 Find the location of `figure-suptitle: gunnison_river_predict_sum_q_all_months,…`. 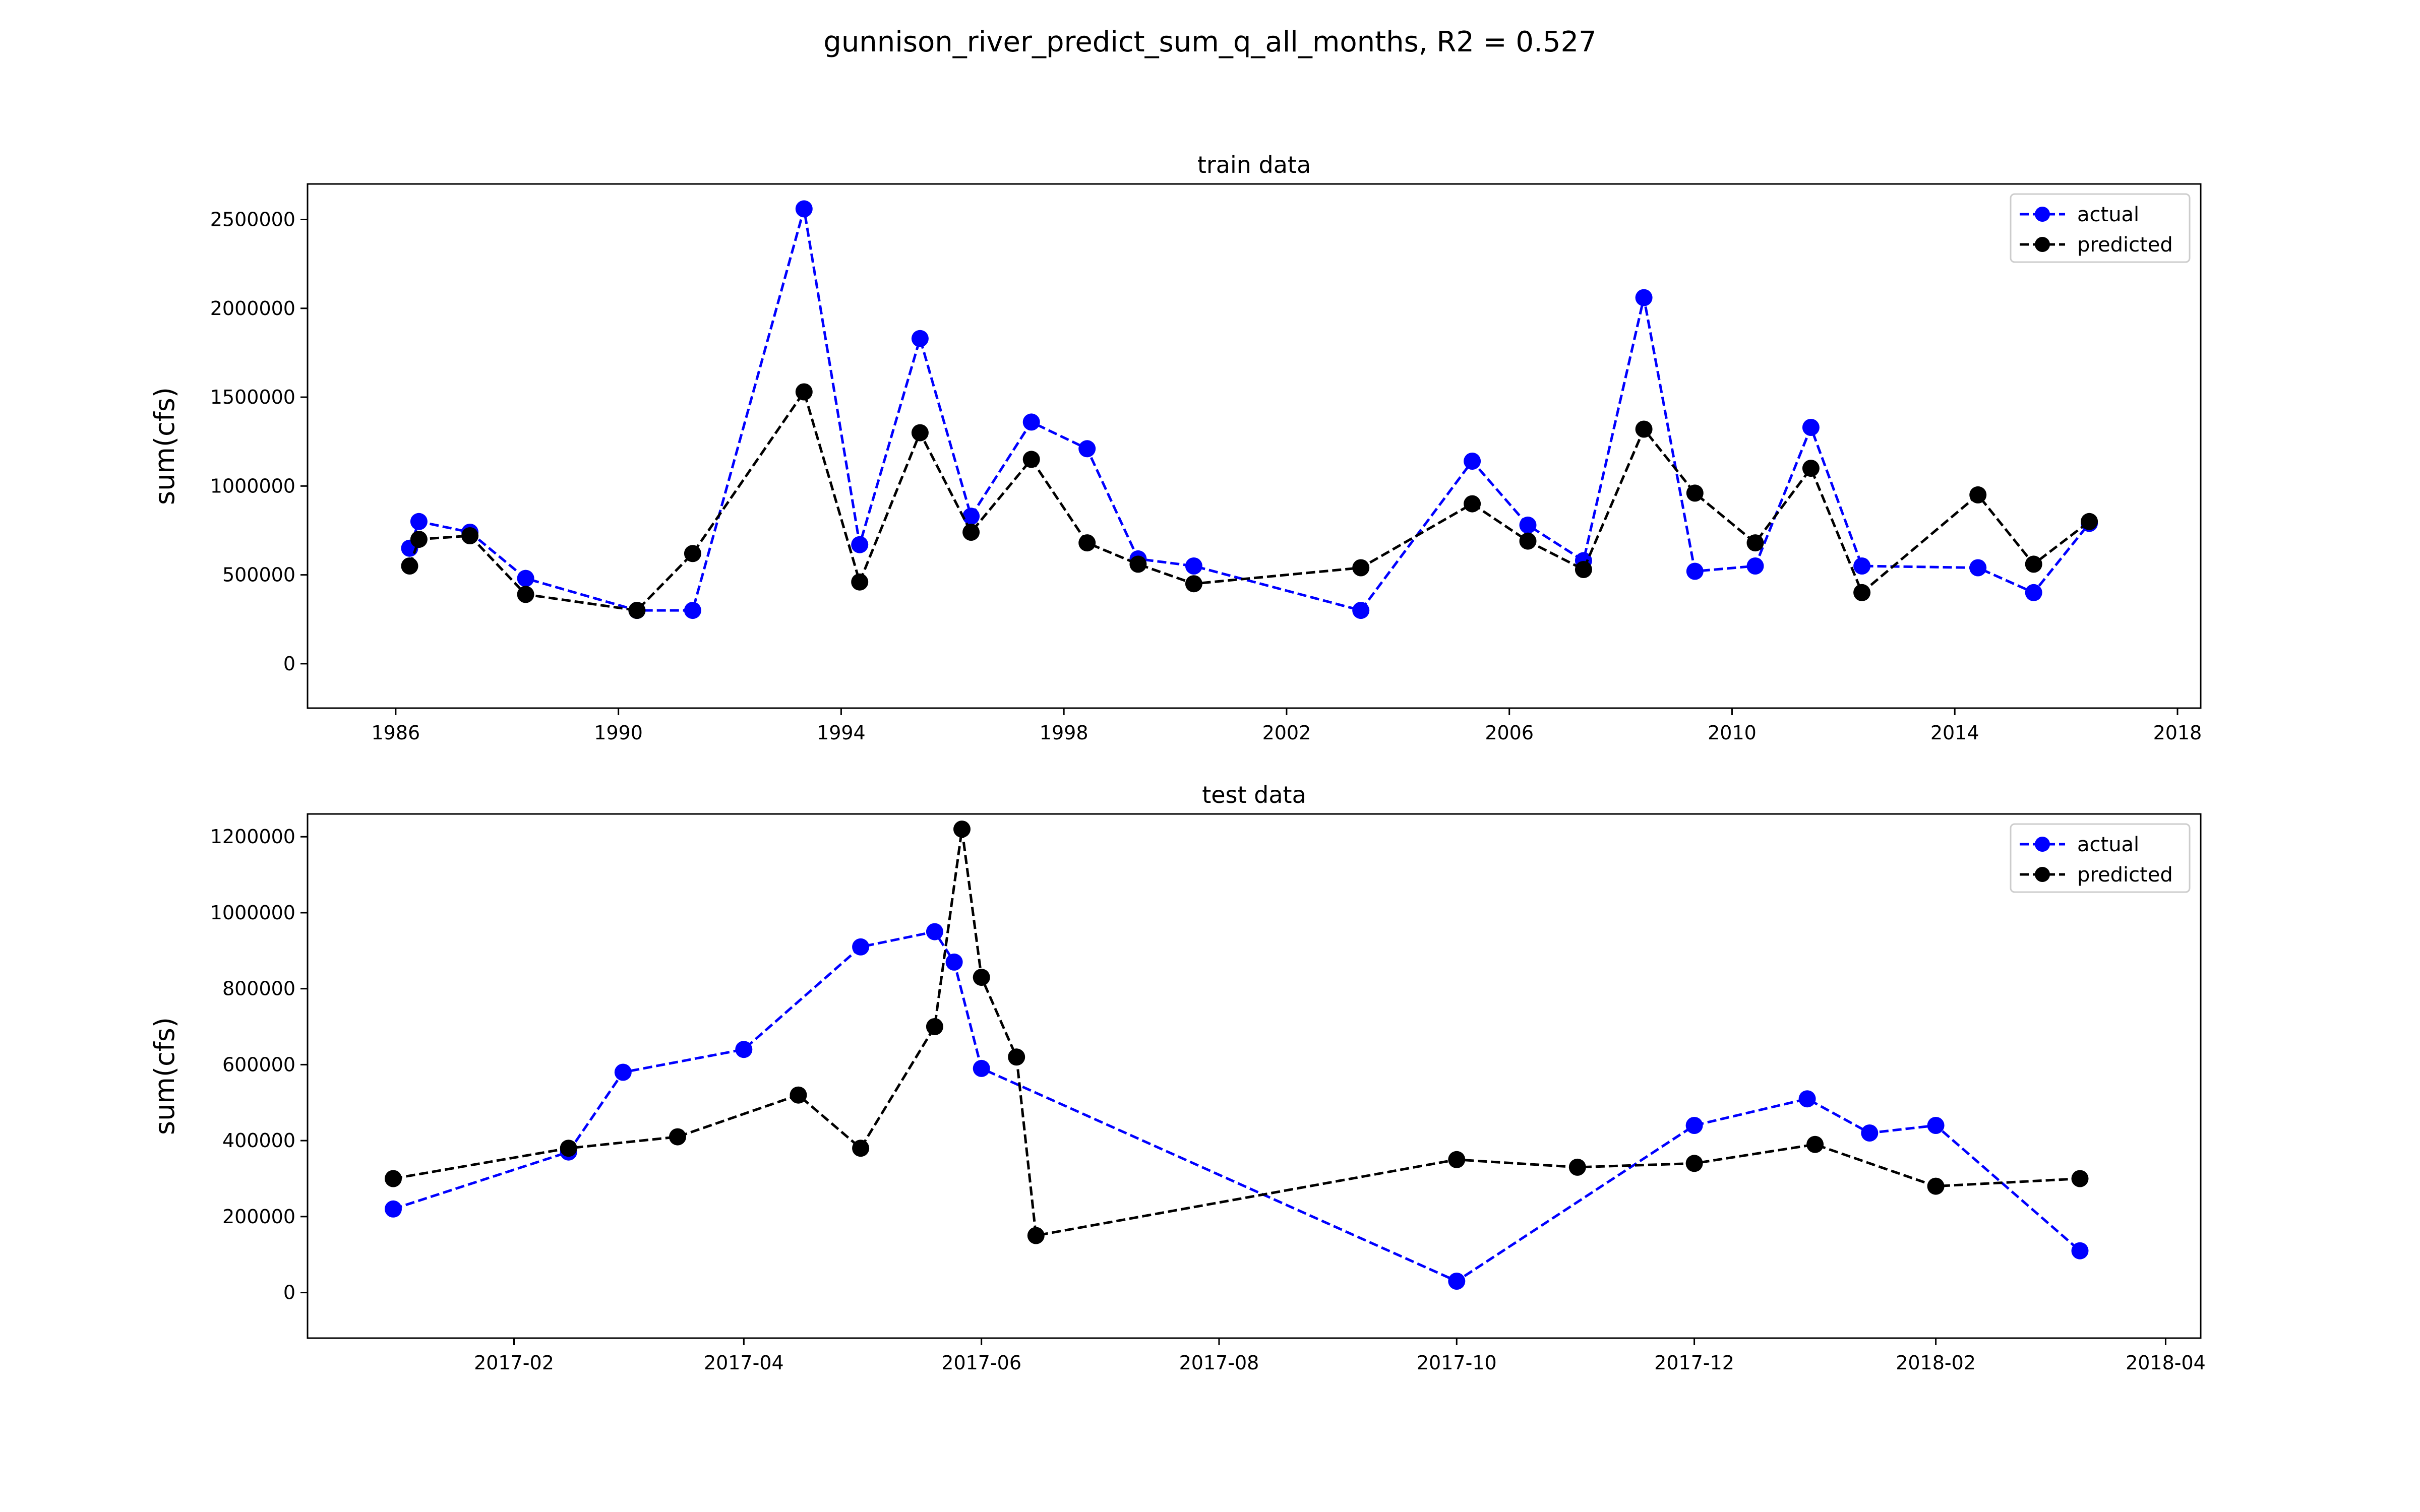

figure-suptitle: gunnison_river_predict_sum_q_all_months,… is located at coordinates (1209, 42).